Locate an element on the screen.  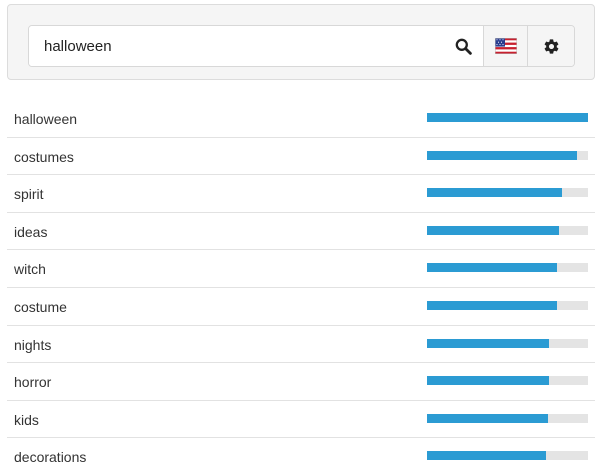
result-label: witch is located at coordinates (30, 269).